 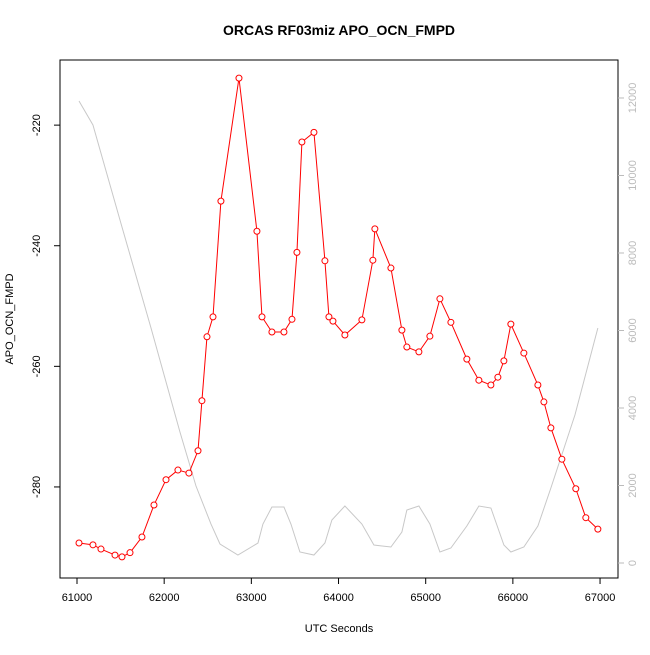 What do you see at coordinates (339, 30) in the screenshot?
I see `chart-title: ORCAS RF03miz APO_OCN_FMPD` at bounding box center [339, 30].